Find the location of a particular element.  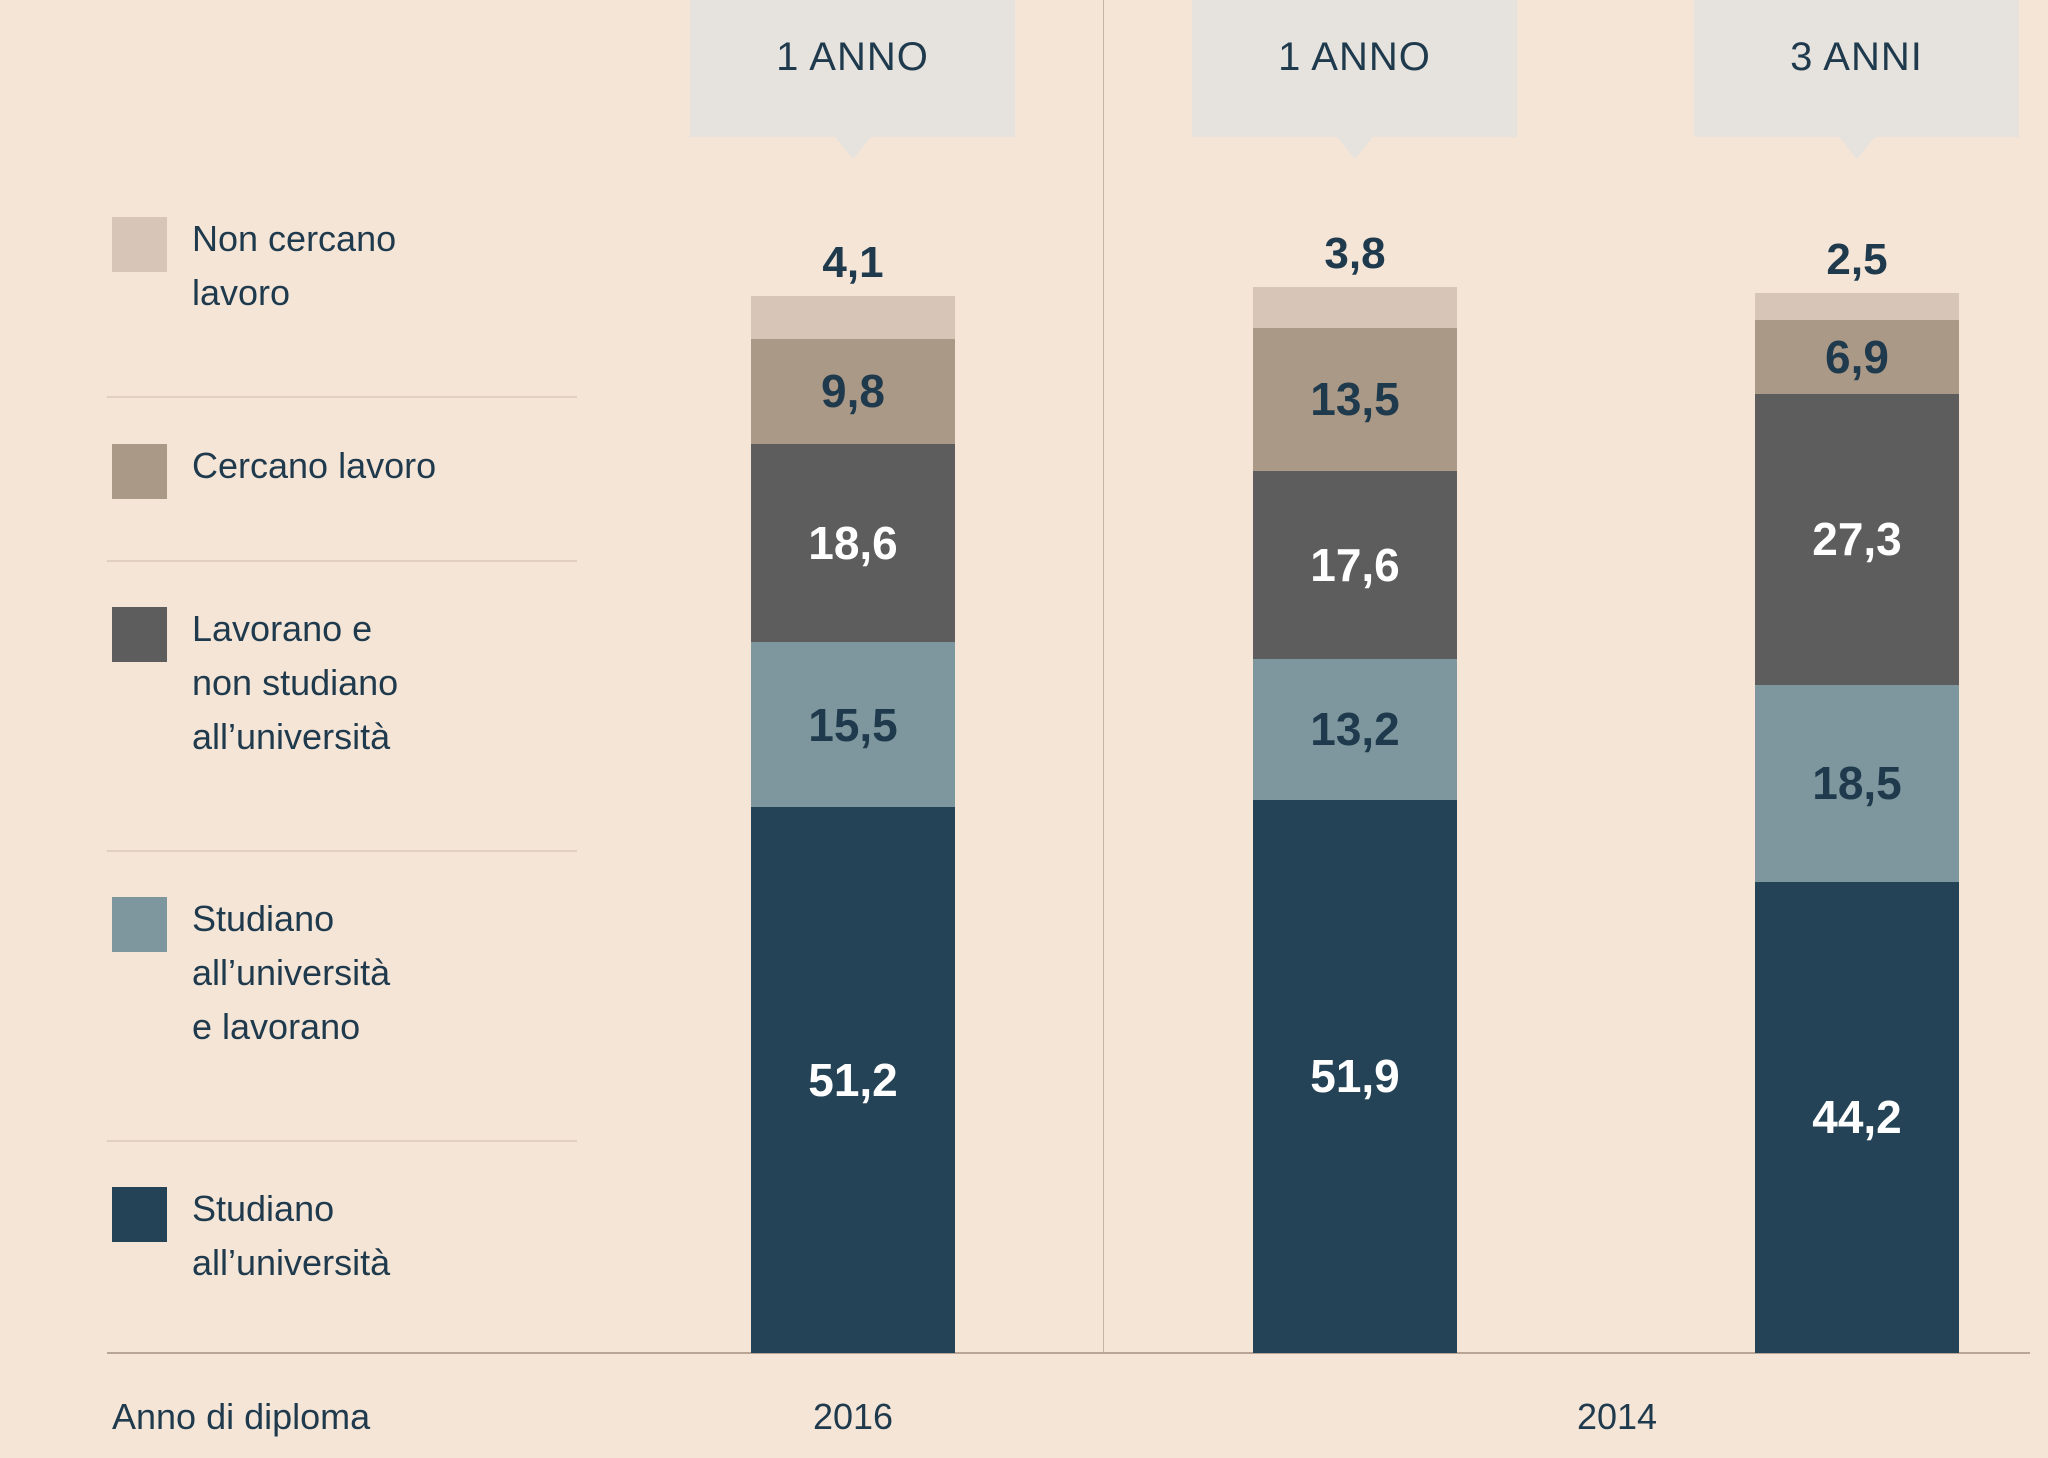

data-label: 13,2 is located at coordinates (1355, 729).